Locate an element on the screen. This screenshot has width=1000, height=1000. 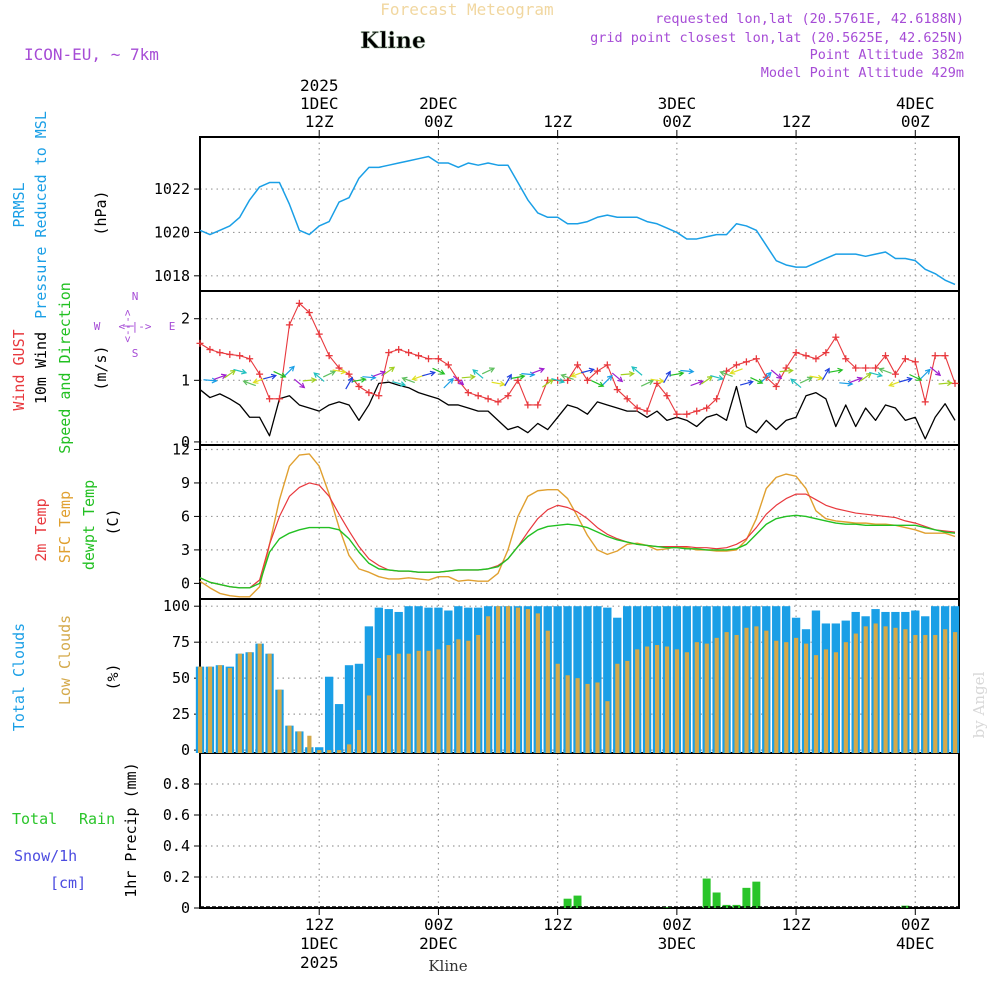
precip-frame is located at coordinates (579, 830).